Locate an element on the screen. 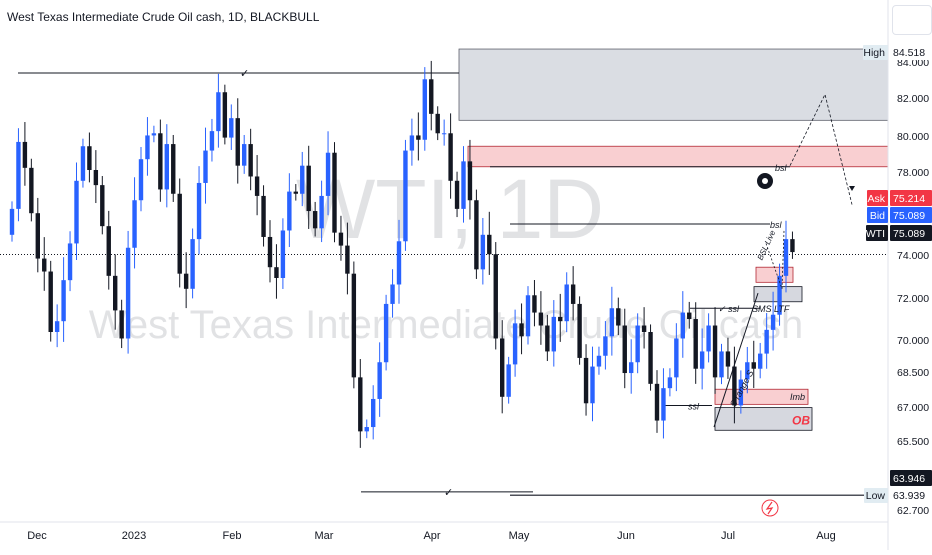 Image resolution: width=932 pixels, height=555 pixels. price-tick-label: 72.000 is located at coordinates (913, 299).